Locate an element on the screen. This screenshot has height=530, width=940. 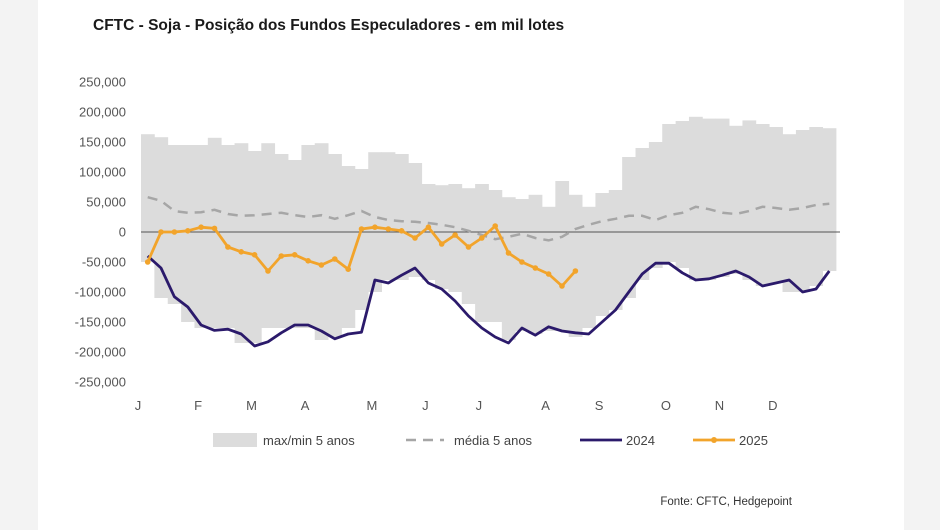
legend-label-2025: 2025 is located at coordinates (753, 440).